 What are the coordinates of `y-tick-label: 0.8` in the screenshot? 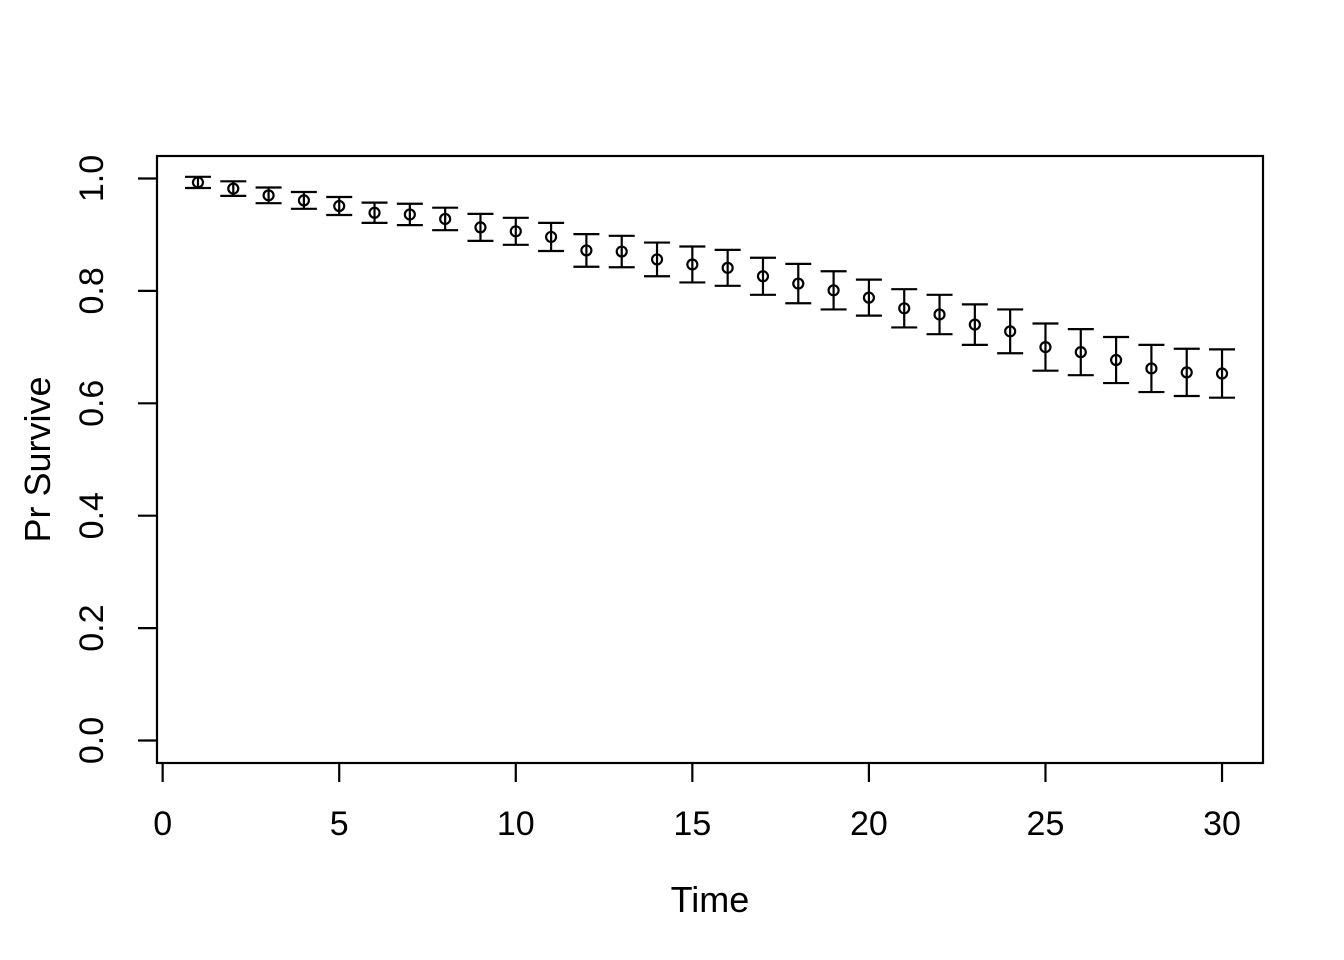 It's located at (92, 290).